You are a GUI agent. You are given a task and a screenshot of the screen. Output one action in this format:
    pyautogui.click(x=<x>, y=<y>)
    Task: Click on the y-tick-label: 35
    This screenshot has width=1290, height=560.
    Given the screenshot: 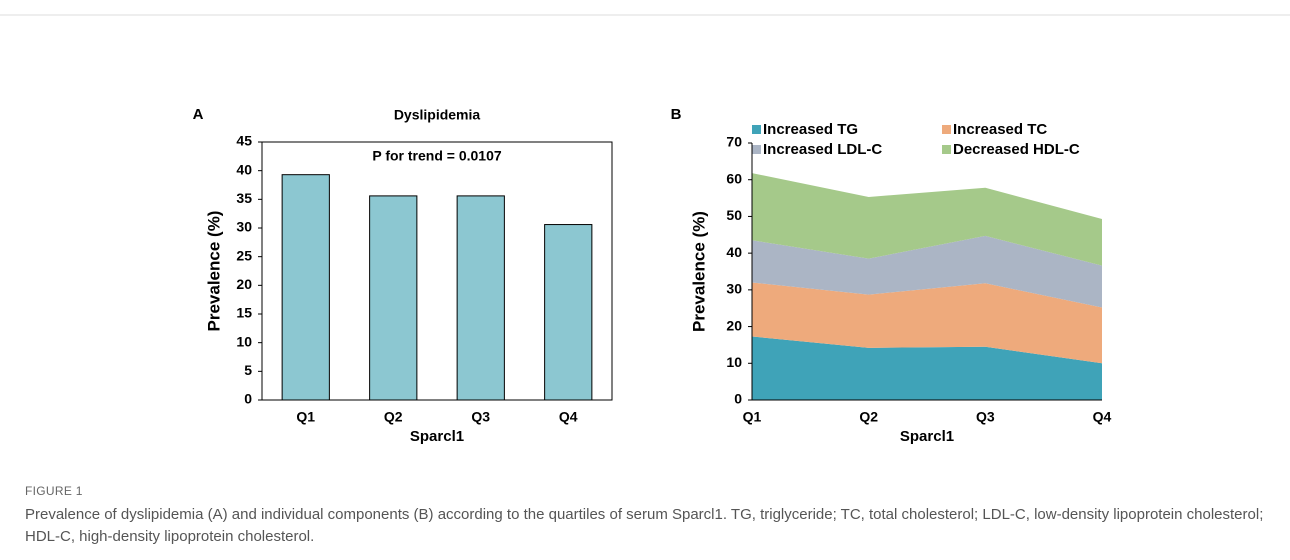 What is the action you would take?
    pyautogui.click(x=244, y=198)
    